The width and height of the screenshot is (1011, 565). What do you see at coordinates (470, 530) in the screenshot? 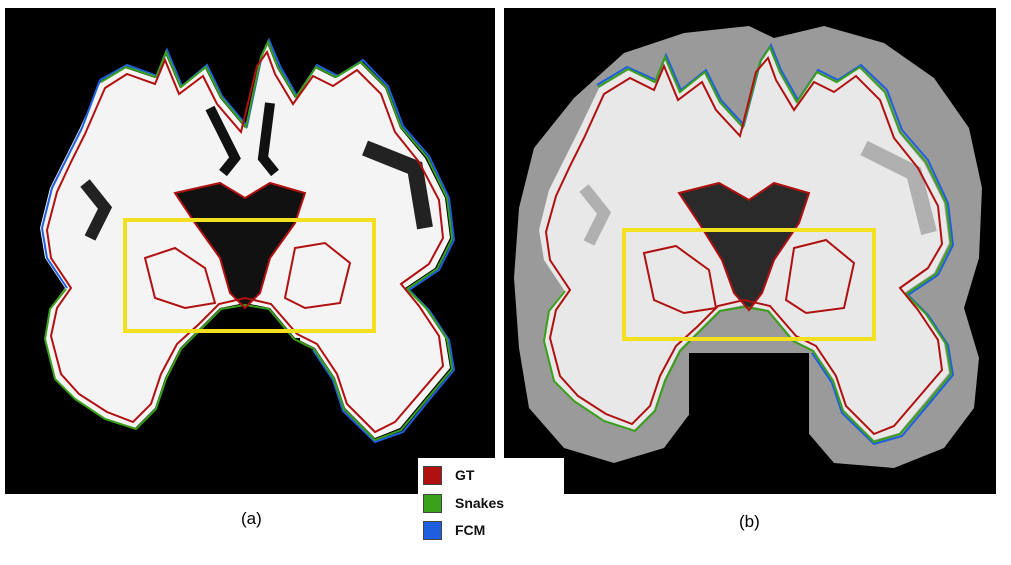
I see `legend-label-fcm: FCM` at bounding box center [470, 530].